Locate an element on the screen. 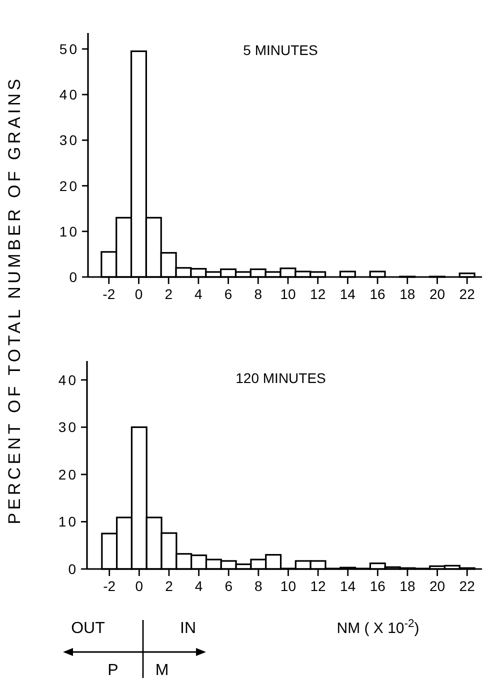 Image resolution: width=485 pixels, height=679 pixels. text: M is located at coordinates (162, 670).